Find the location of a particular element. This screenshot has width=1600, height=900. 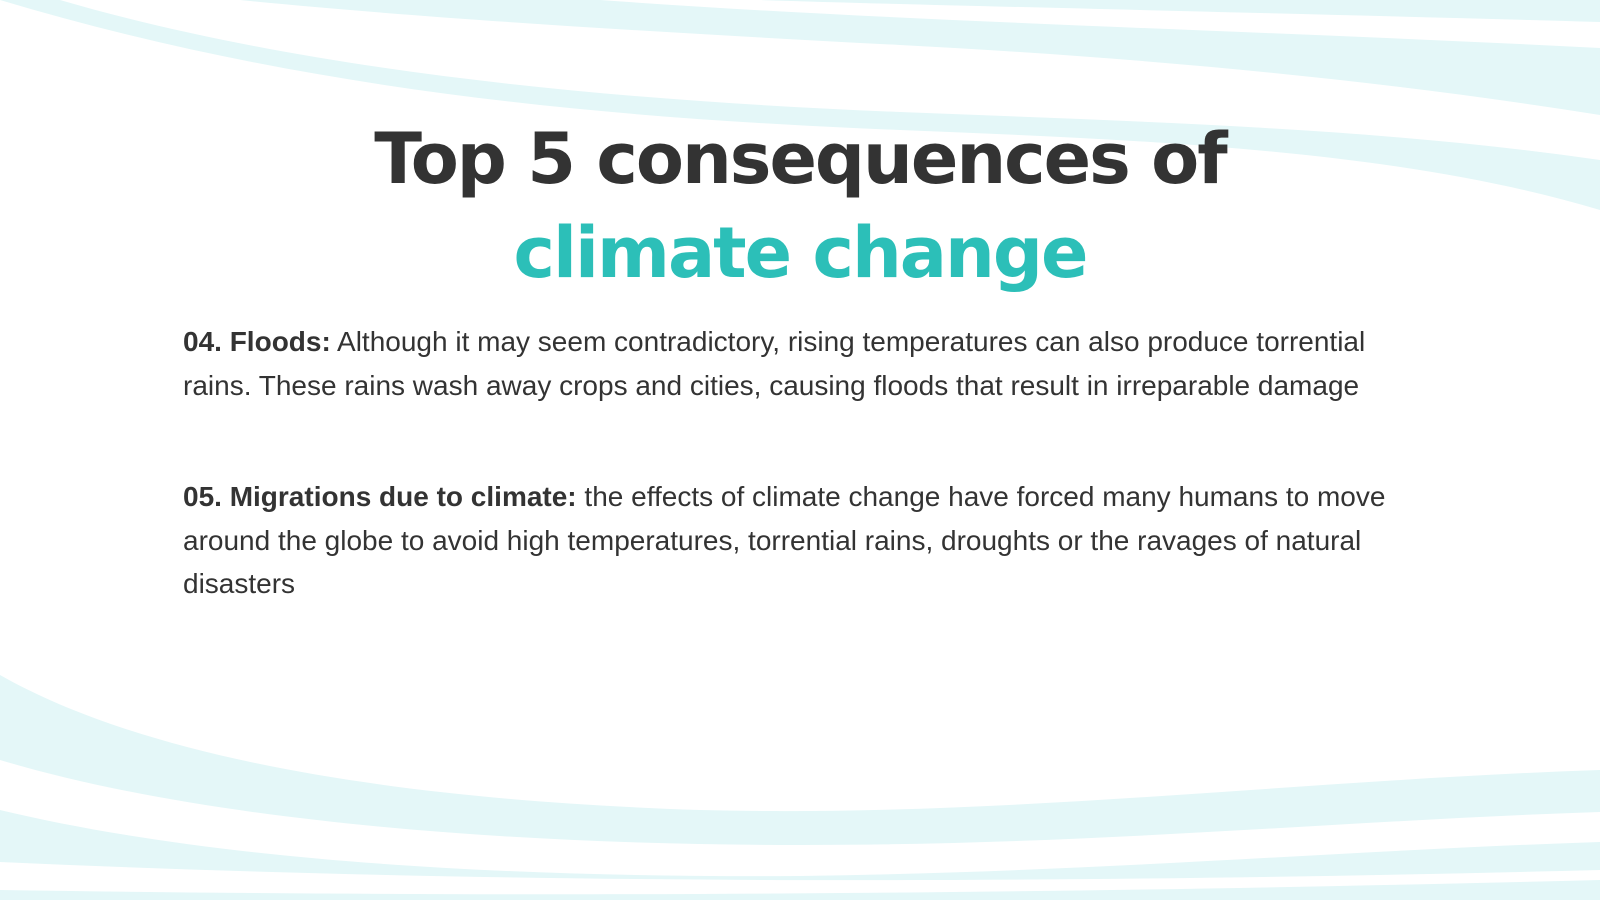

bottom-wave-thin is located at coordinates (800, 878).